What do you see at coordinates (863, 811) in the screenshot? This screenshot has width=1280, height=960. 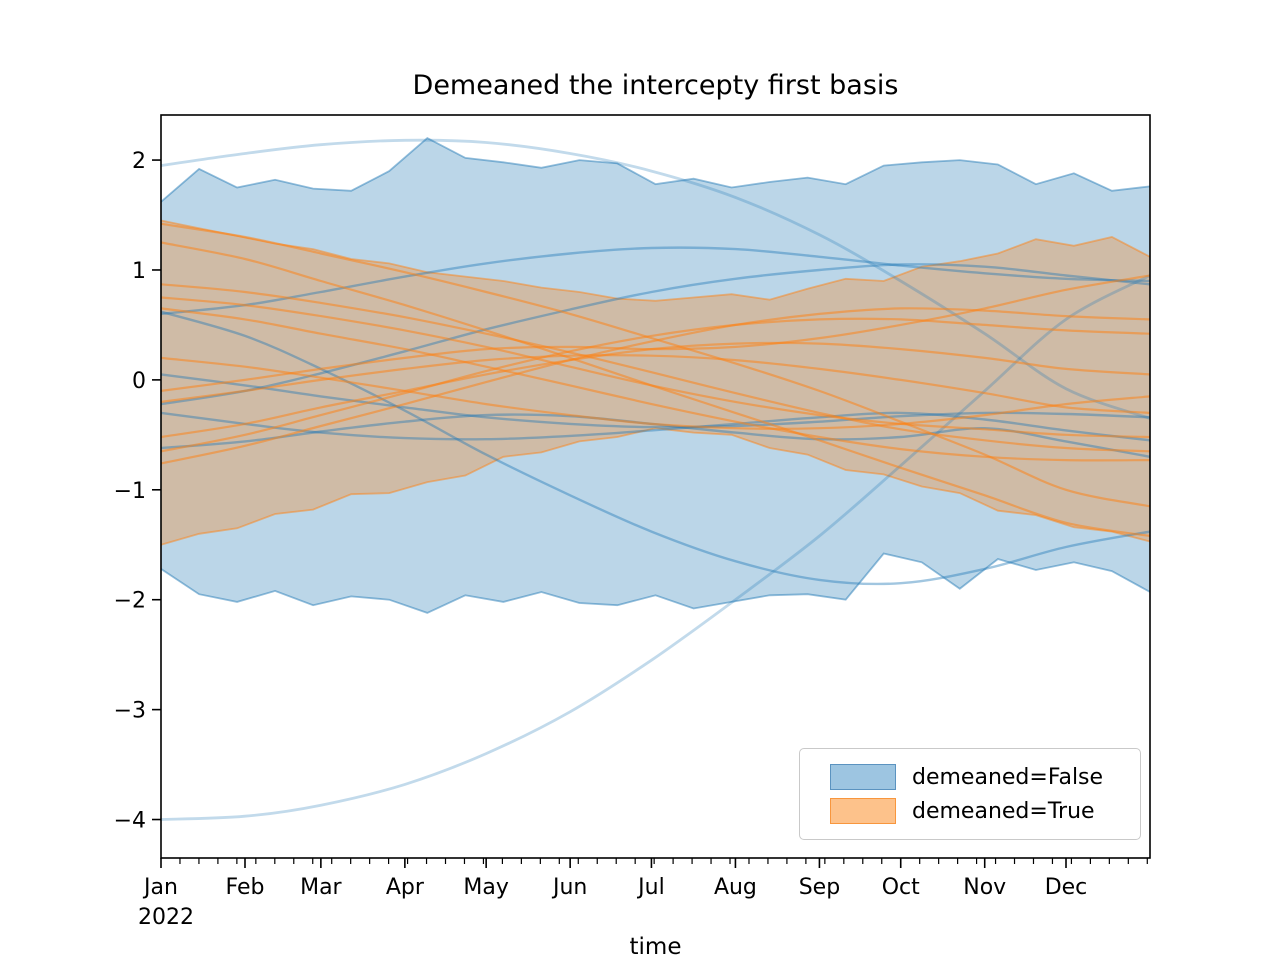 I see `legend-swatch-demeaned-true-icon` at bounding box center [863, 811].